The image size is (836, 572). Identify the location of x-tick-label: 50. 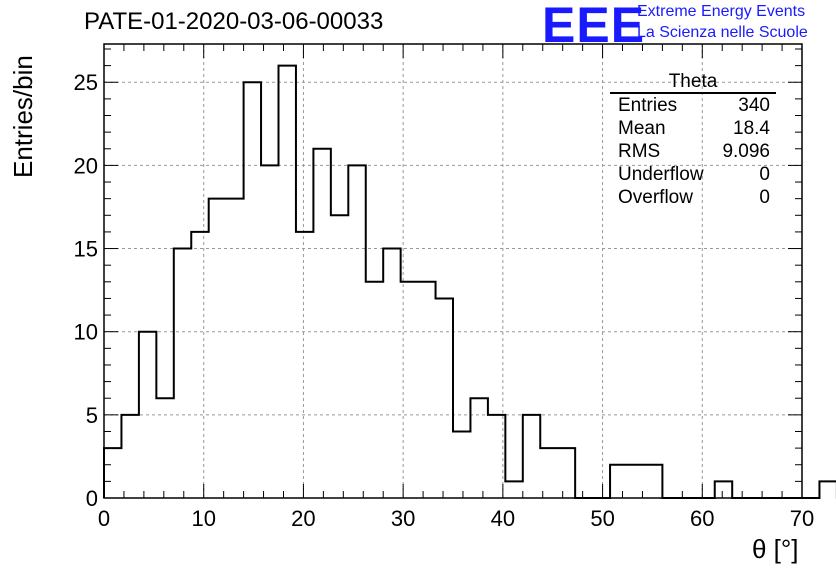
(602, 518).